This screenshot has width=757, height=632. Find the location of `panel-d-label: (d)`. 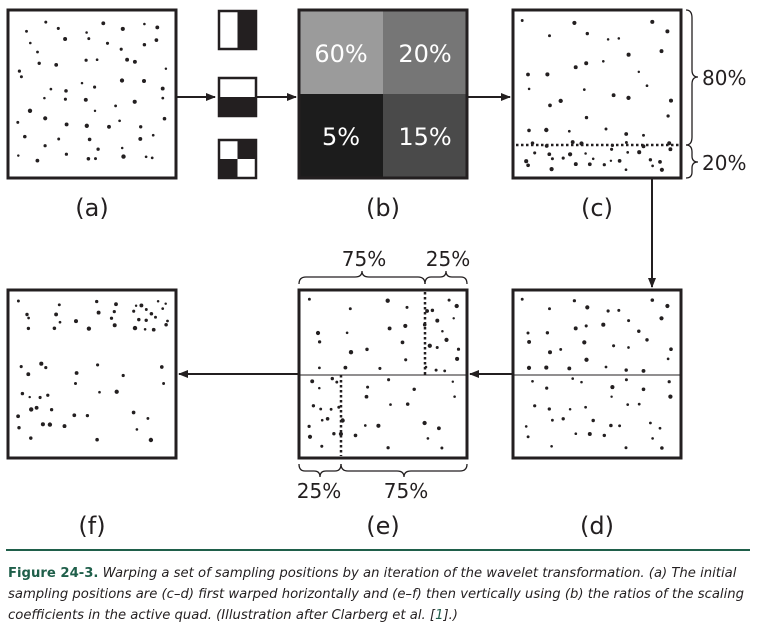

panel-d-label: (d) is located at coordinates (597, 526).